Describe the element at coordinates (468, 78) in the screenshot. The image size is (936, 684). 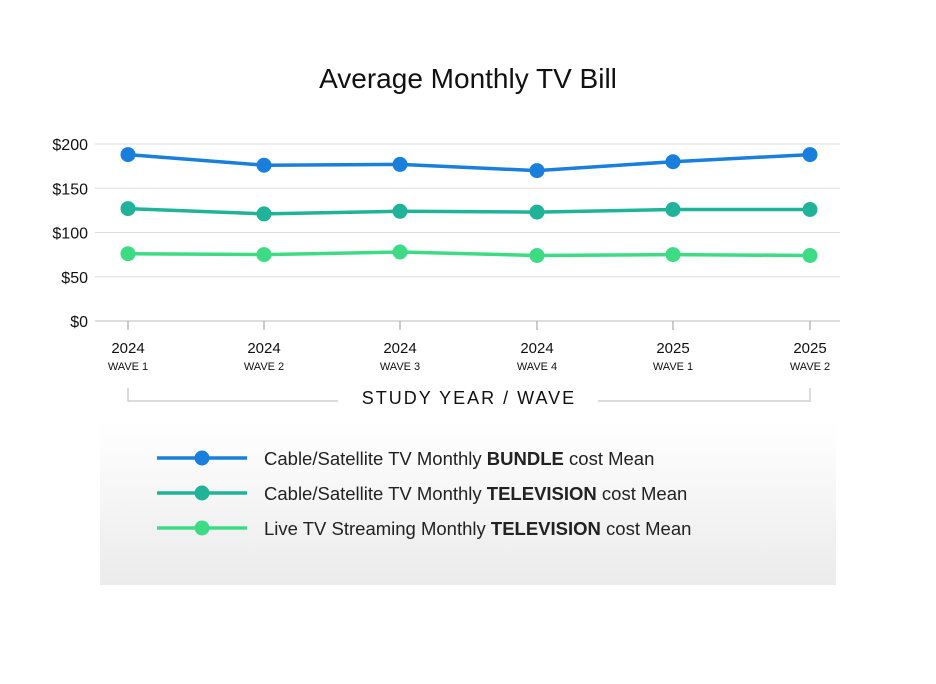
I see `chart-title: Average Monthly TV Bill` at that location.